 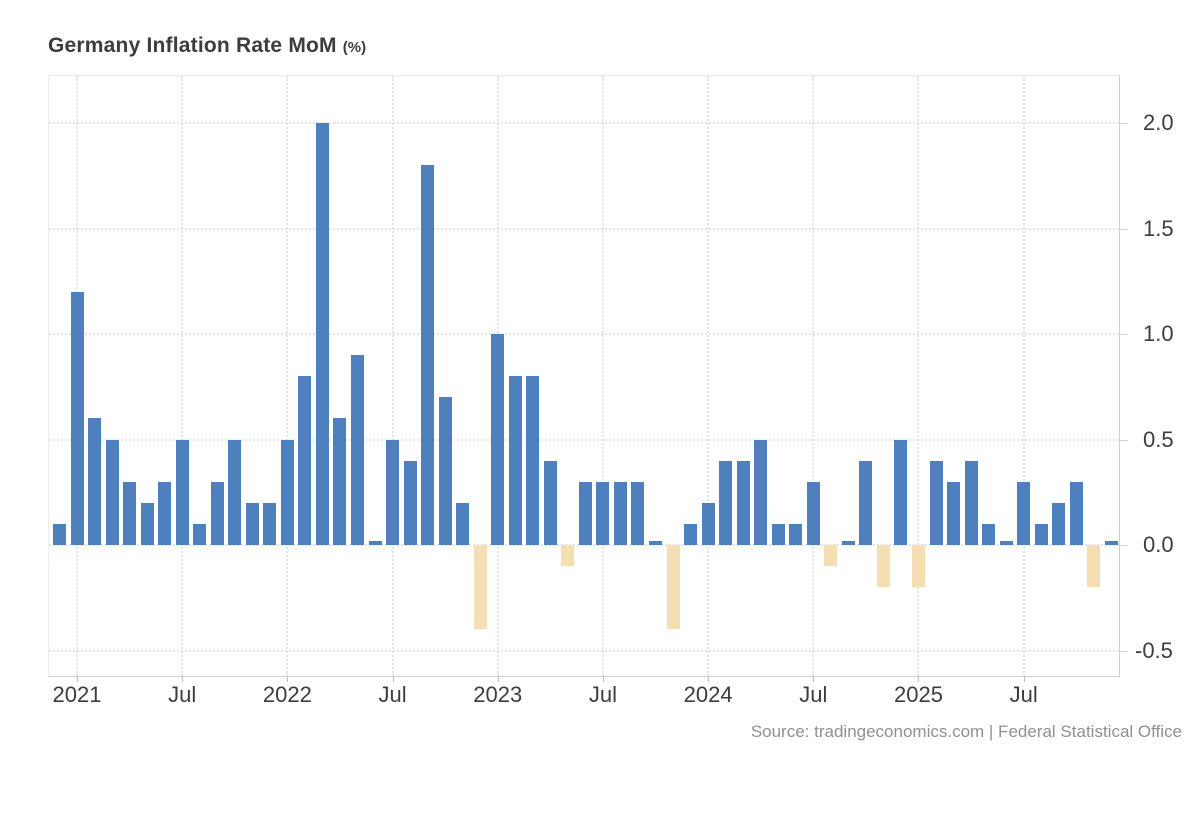 What do you see at coordinates (602, 694) in the screenshot?
I see `x-axis-label-2023-07: Jul` at bounding box center [602, 694].